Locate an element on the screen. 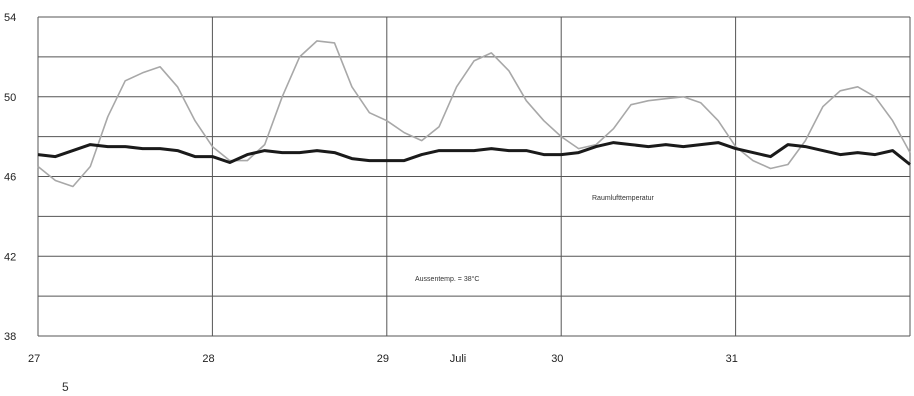 The image size is (914, 396). x-tick-label: 31 is located at coordinates (732, 359).